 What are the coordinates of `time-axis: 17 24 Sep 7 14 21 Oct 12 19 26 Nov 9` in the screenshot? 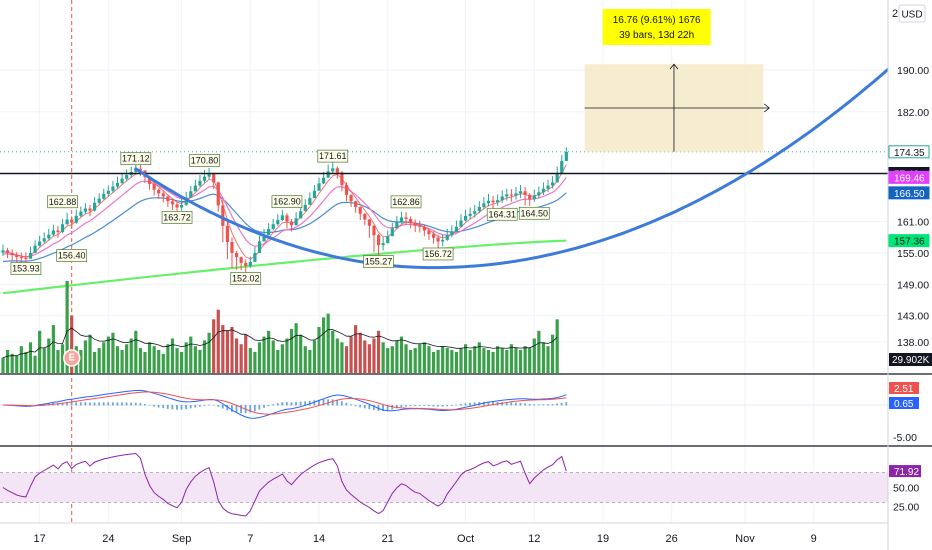 It's located at (425, 539).